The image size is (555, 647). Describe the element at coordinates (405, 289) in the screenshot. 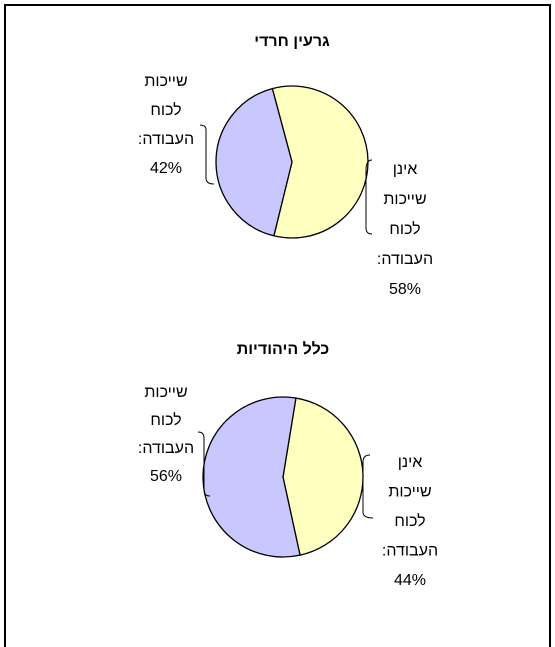

I see `slice-value-label: 58%` at that location.